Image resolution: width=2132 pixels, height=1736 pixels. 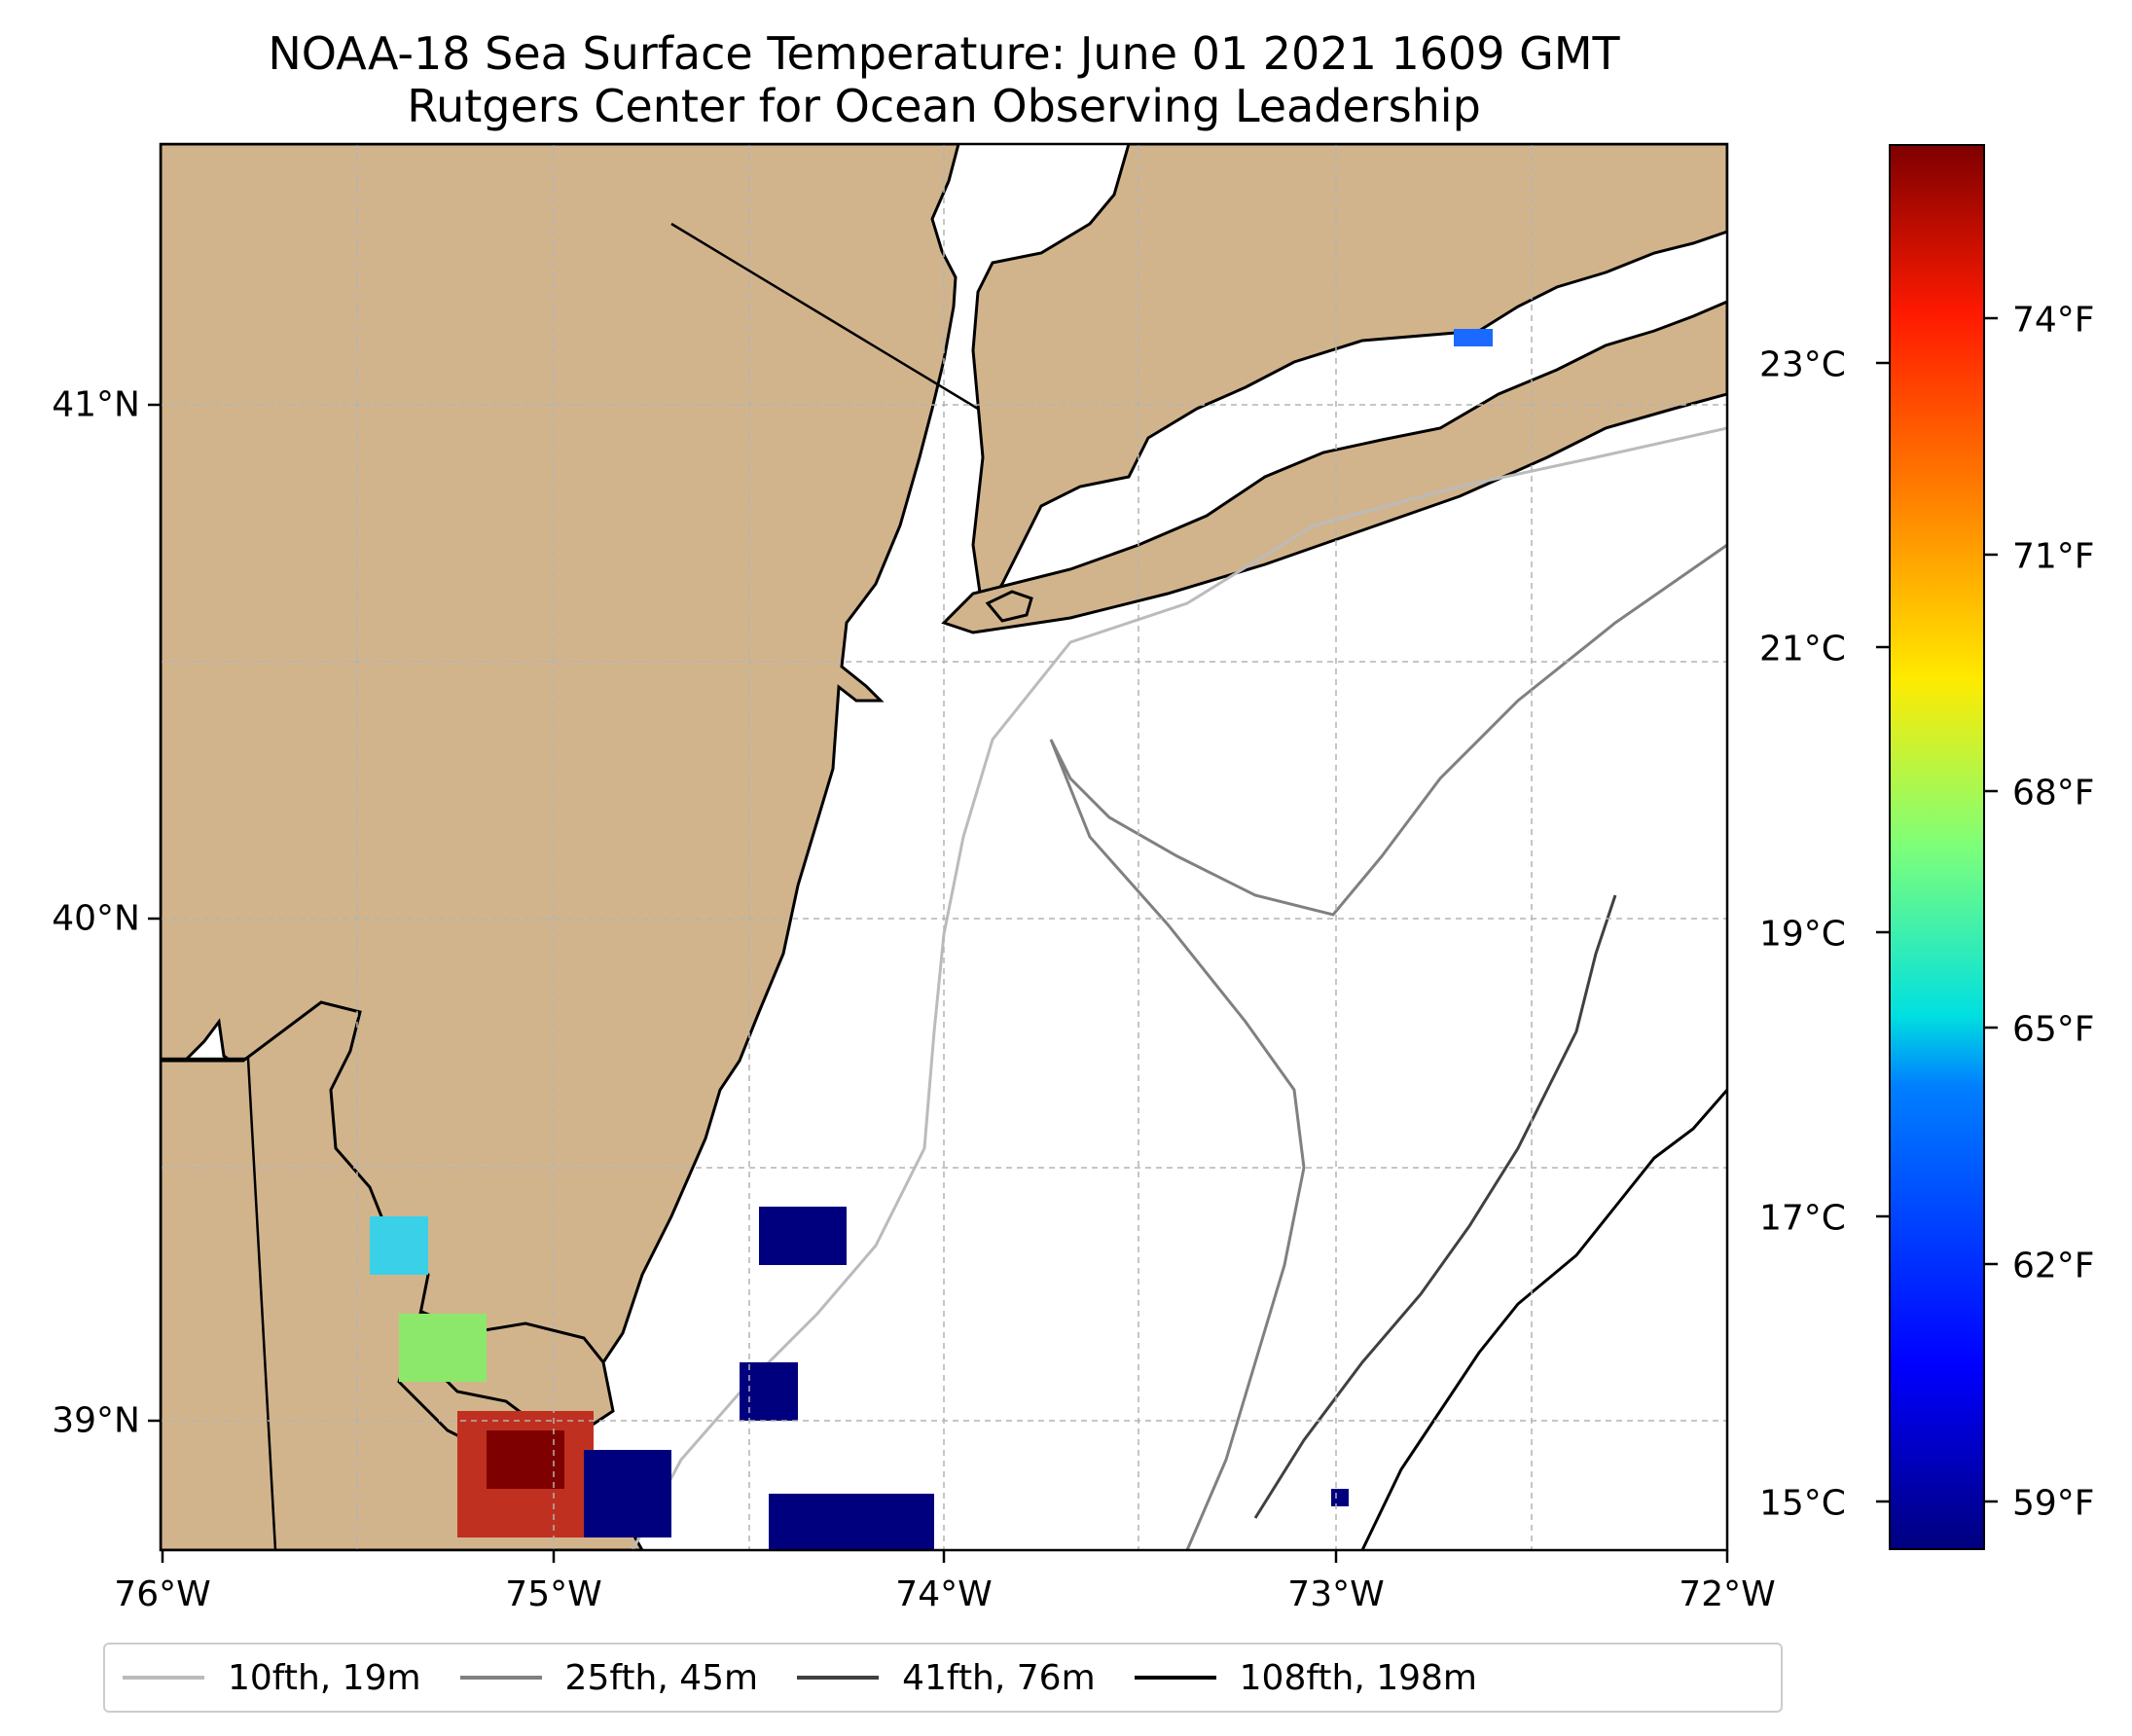 What do you see at coordinates (399, 1246) in the screenshot?
I see `sst-patch-del-bay-upper` at bounding box center [399, 1246].